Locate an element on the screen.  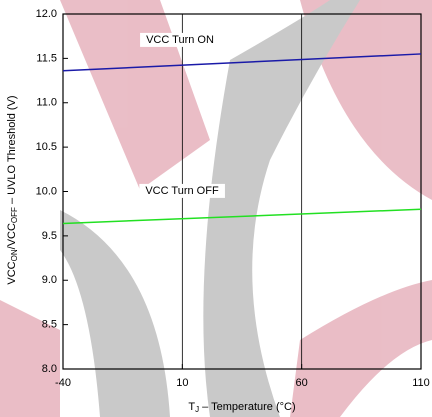
x-tick-label: 10 is located at coordinates (182, 383).